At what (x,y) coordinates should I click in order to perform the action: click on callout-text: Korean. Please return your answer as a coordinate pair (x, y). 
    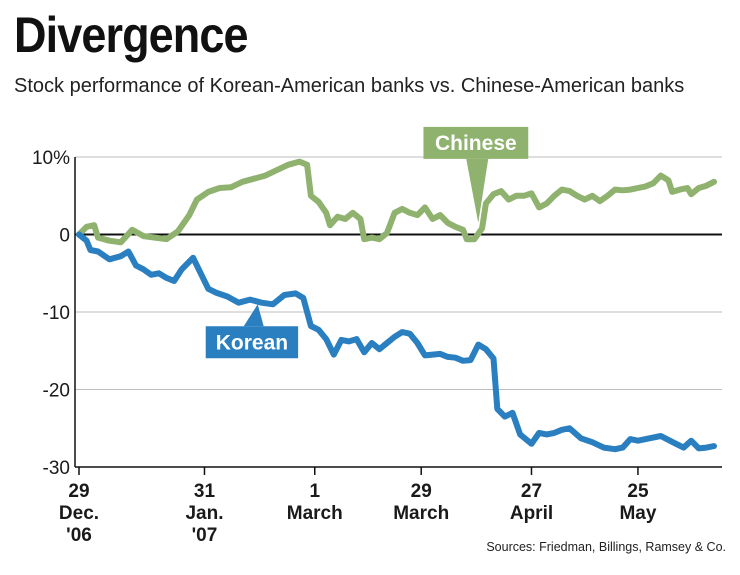
    Looking at the image, I should click on (252, 342).